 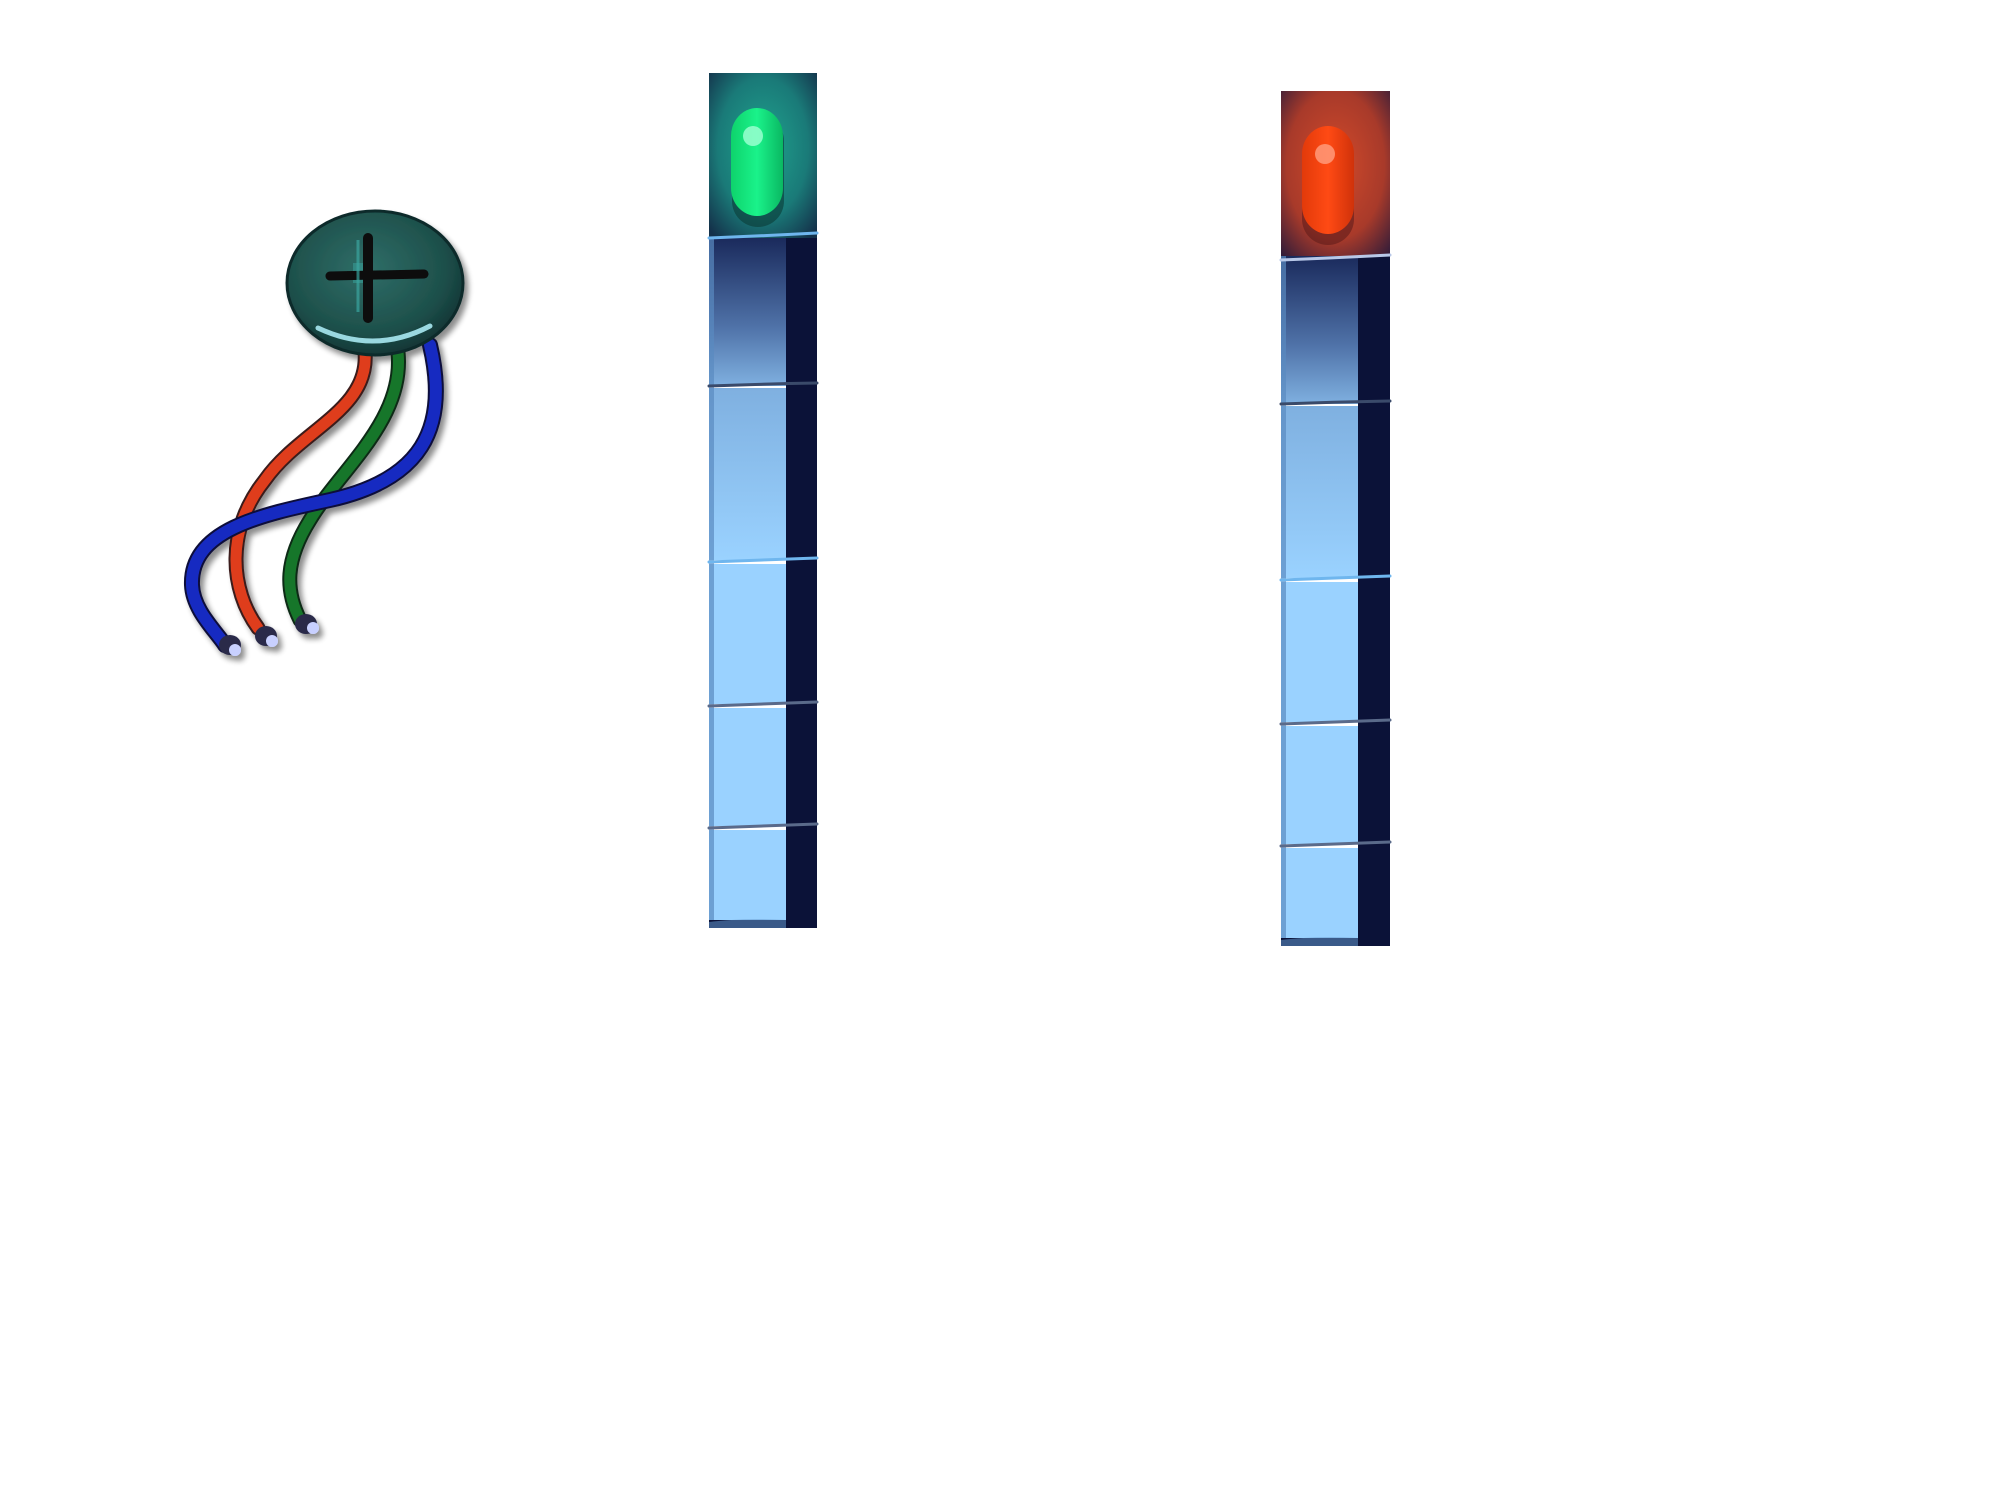 What do you see at coordinates (377, 278) in the screenshot?
I see `plus-slot-icon` at bounding box center [377, 278].